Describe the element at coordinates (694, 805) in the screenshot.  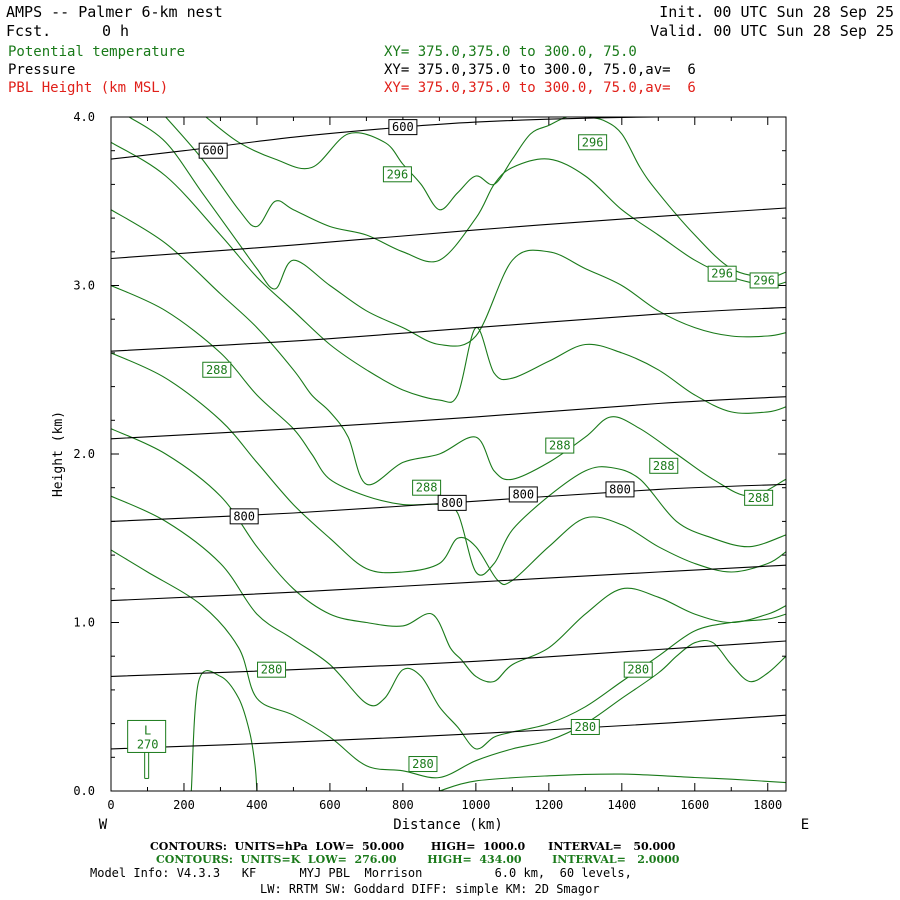
I see `x-tick-label: 1600` at that location.